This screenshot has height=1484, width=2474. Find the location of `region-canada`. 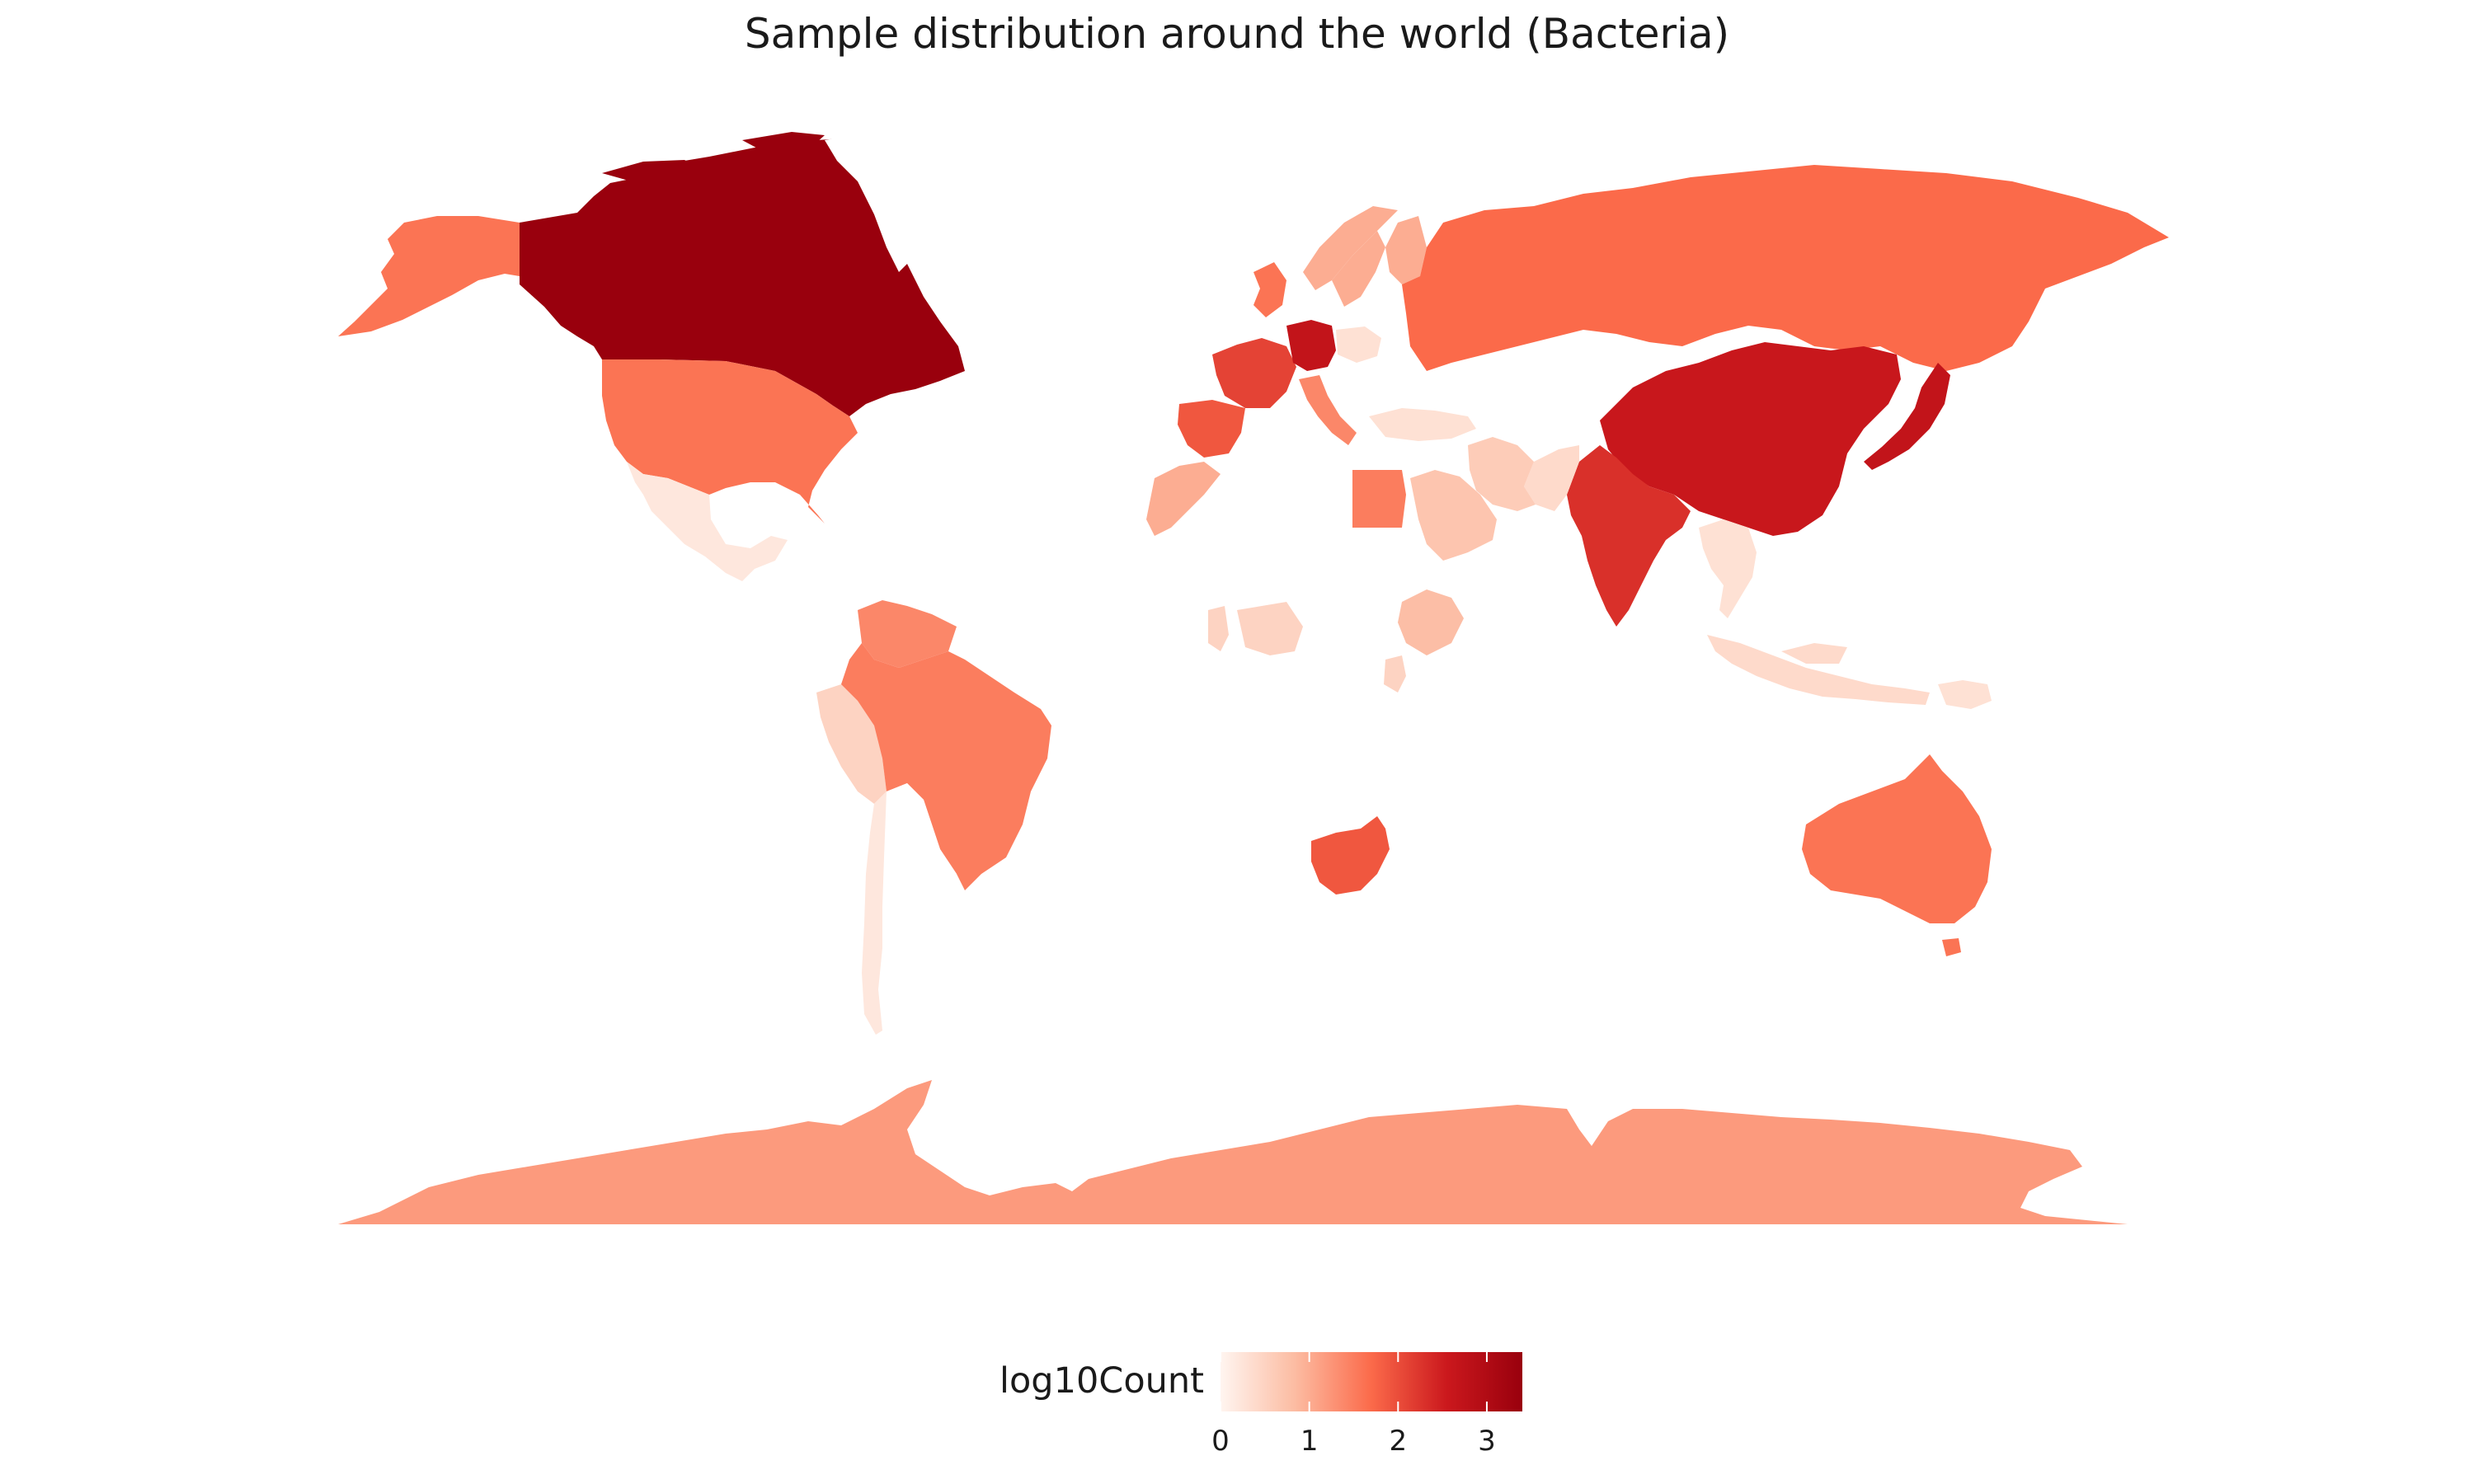

region-canada is located at coordinates (742, 274).